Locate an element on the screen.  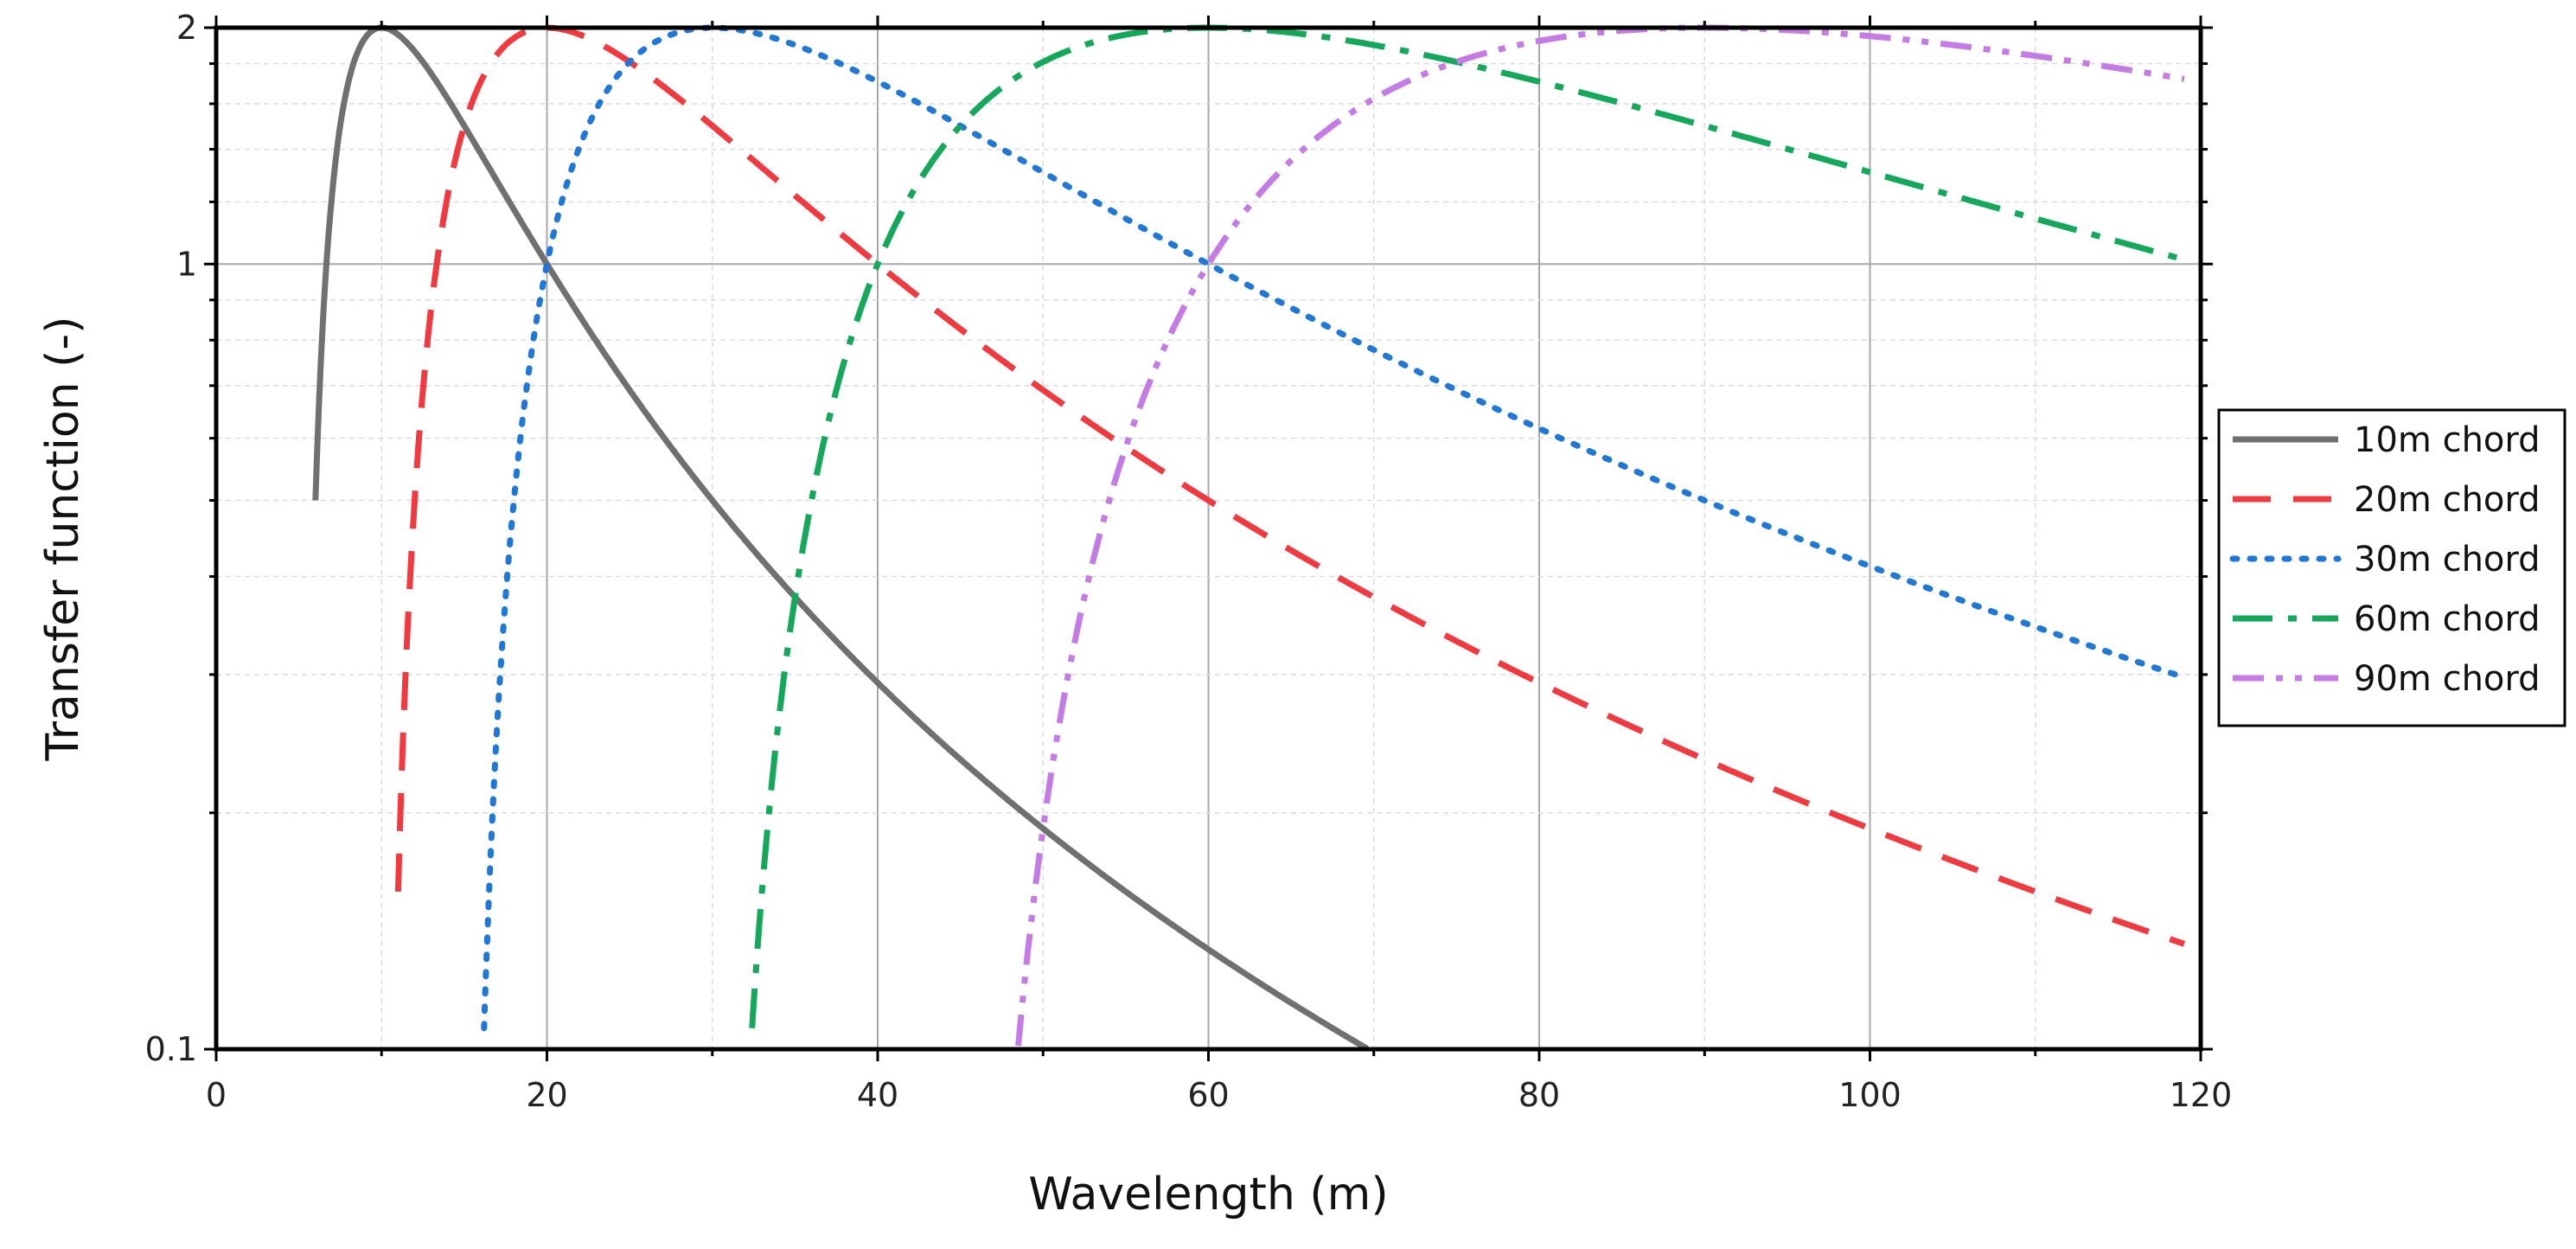
legend-label-10m: 10m chord is located at coordinates (2448, 440).